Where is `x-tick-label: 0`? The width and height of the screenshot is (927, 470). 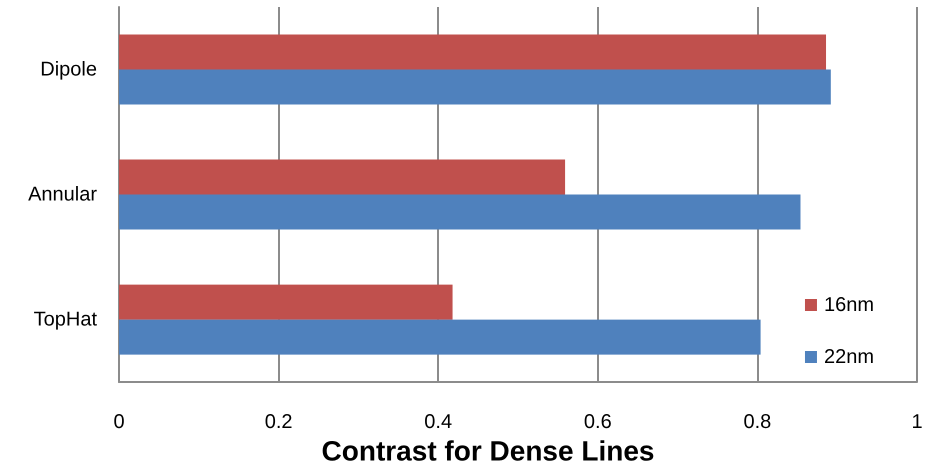 x-tick-label: 0 is located at coordinates (119, 422).